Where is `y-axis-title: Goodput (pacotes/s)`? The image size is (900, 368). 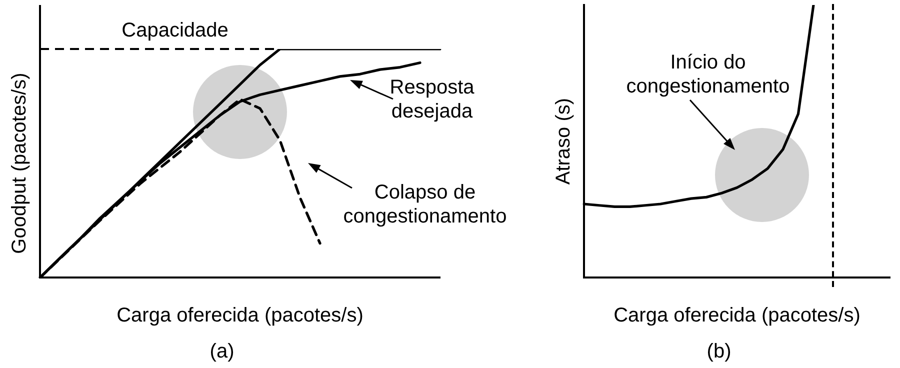
y-axis-title: Goodput (pacotes/s) is located at coordinates (19, 163).